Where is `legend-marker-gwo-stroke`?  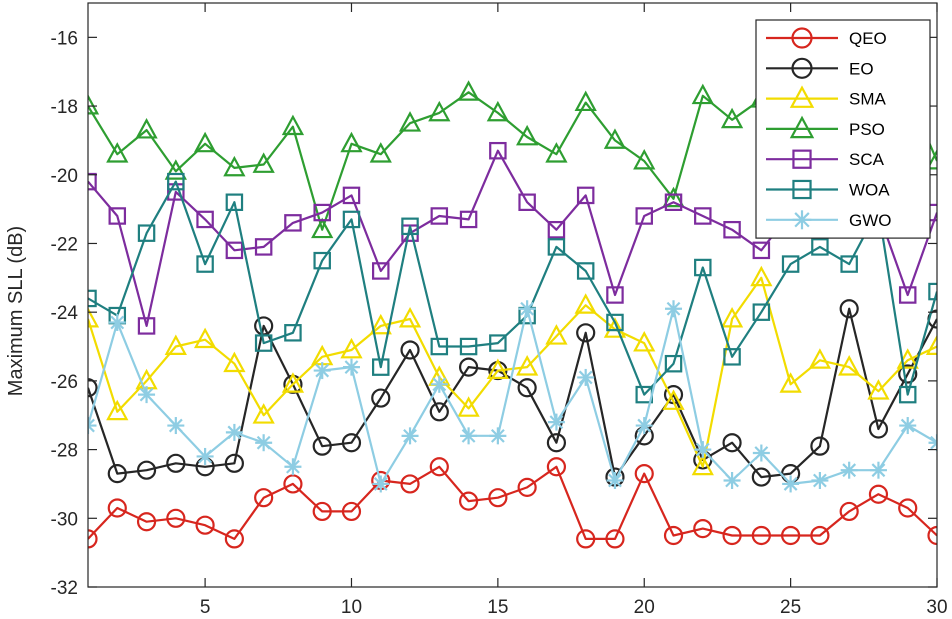 legend-marker-gwo-stroke is located at coordinates (802, 220).